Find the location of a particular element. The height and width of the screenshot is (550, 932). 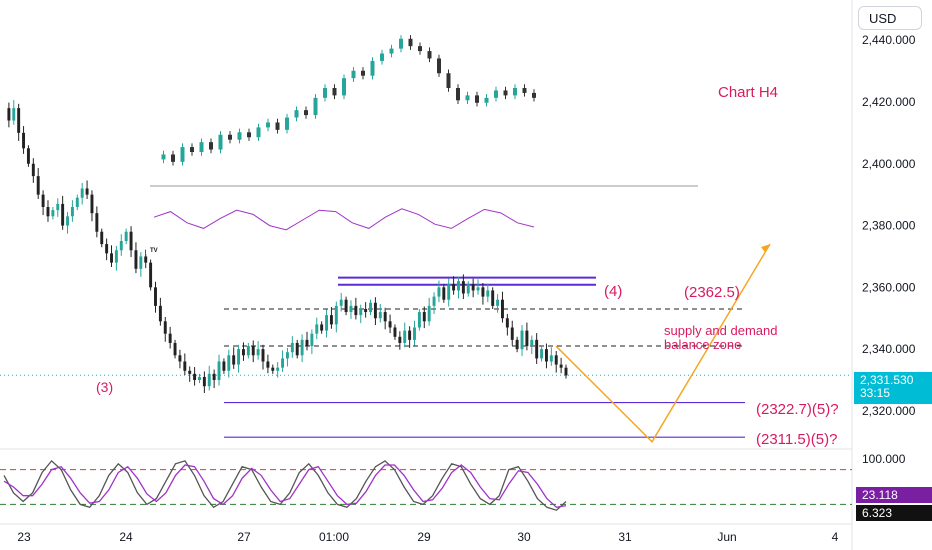

x-tick-label: 4 is located at coordinates (835, 537).